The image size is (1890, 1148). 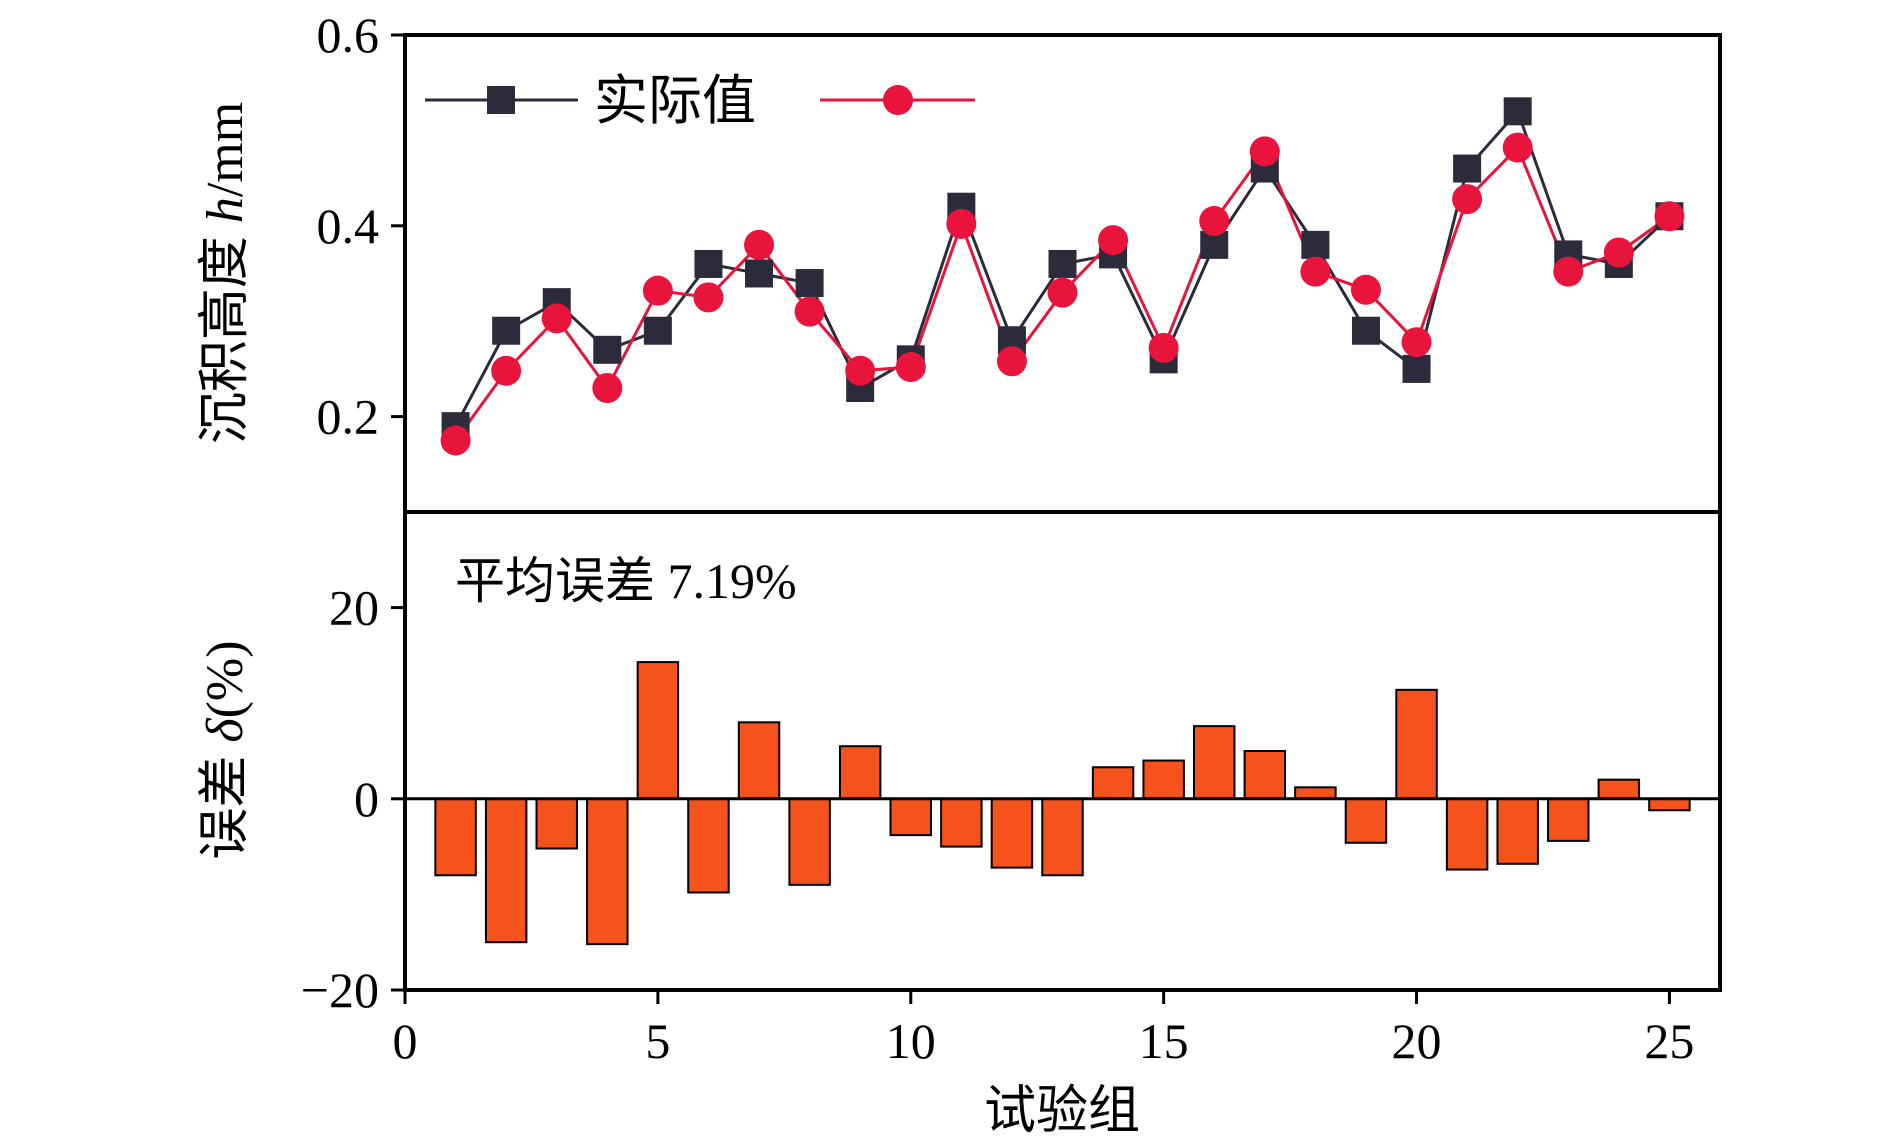 I want to click on top-y-tick-label: 0.4, so click(x=348, y=226).